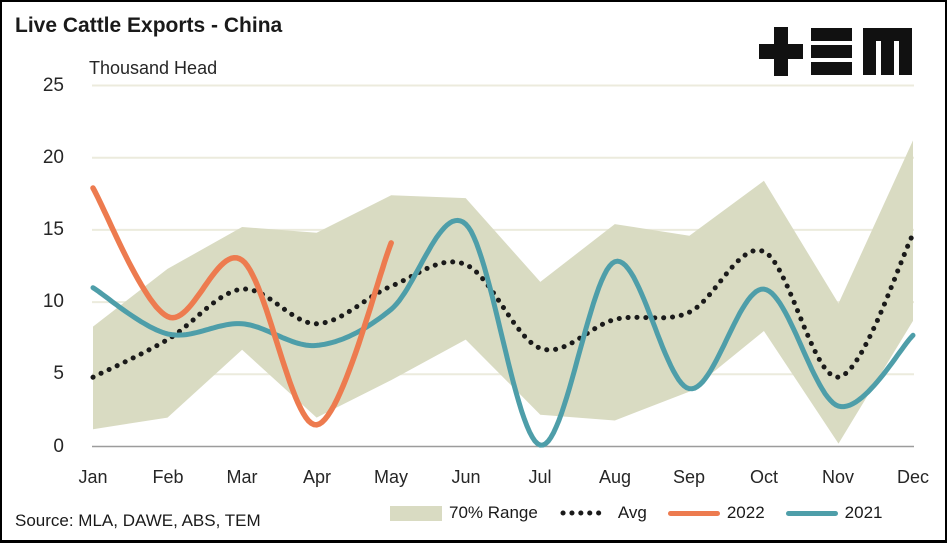 The image size is (947, 543). What do you see at coordinates (540, 477) in the screenshot?
I see `x-tick-label: Jul` at bounding box center [540, 477].